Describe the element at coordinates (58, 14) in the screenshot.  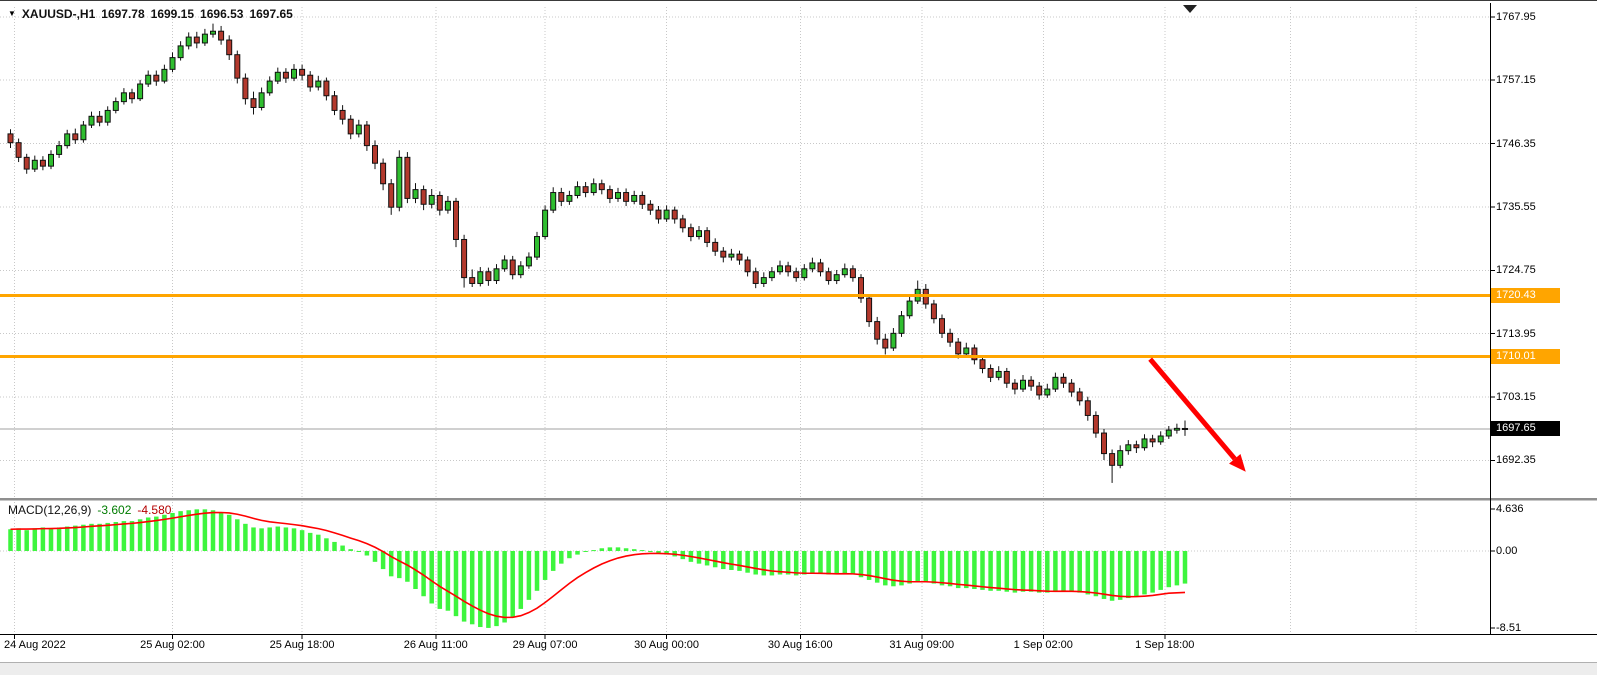
I see `symbol-timeframe-label: XAUUSD-,H1` at that location.